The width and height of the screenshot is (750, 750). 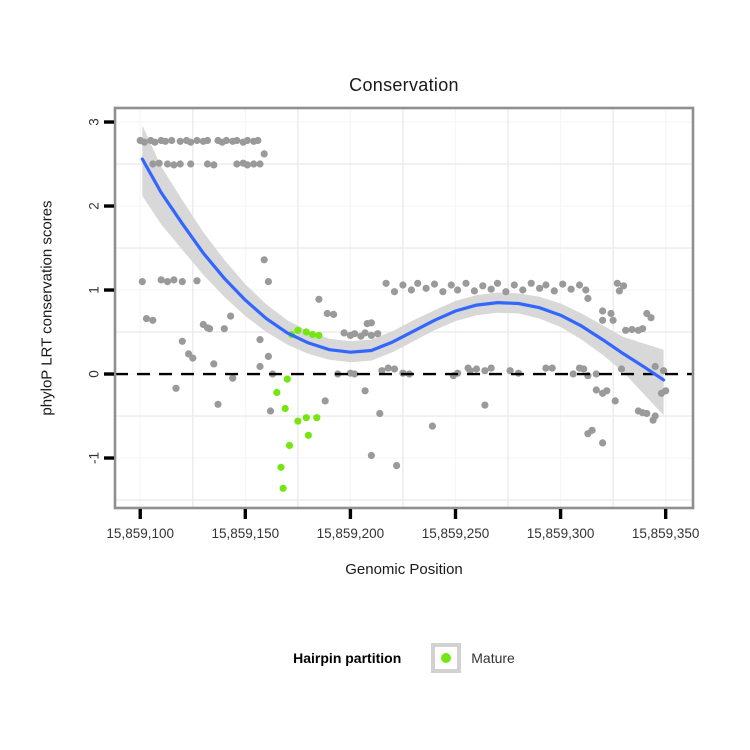 I want to click on y-tick-label: 3, so click(x=94, y=122).